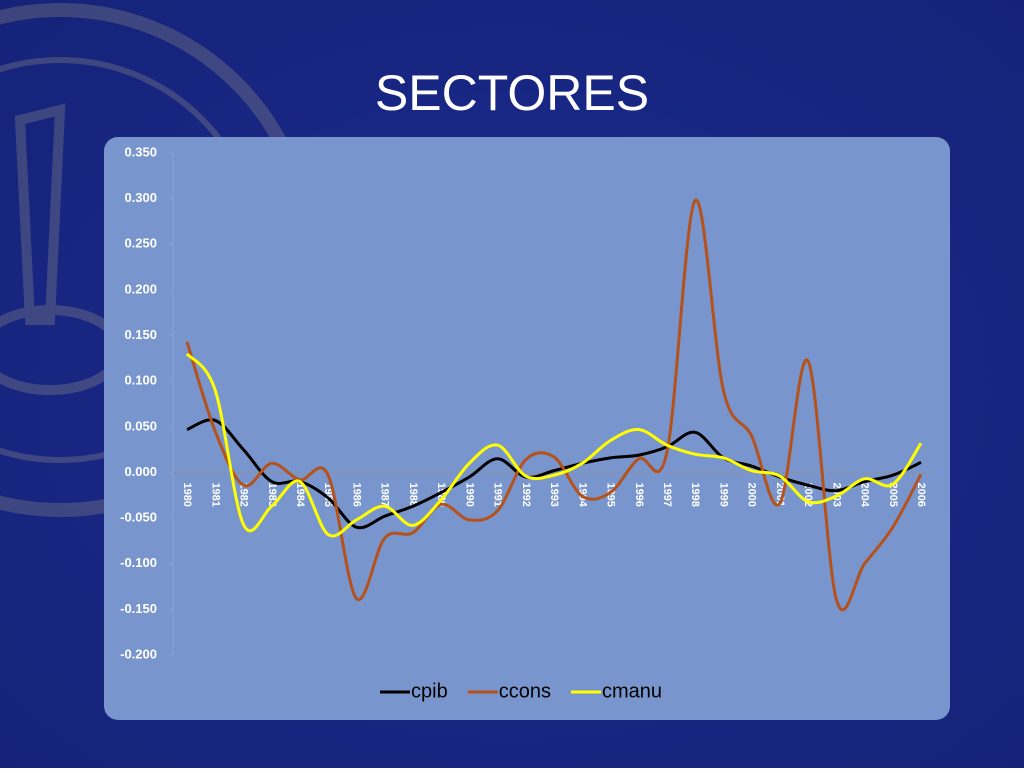 The image size is (1024, 773). Describe the element at coordinates (140, 380) in the screenshot. I see `y-tick-label: 0.100` at that location.